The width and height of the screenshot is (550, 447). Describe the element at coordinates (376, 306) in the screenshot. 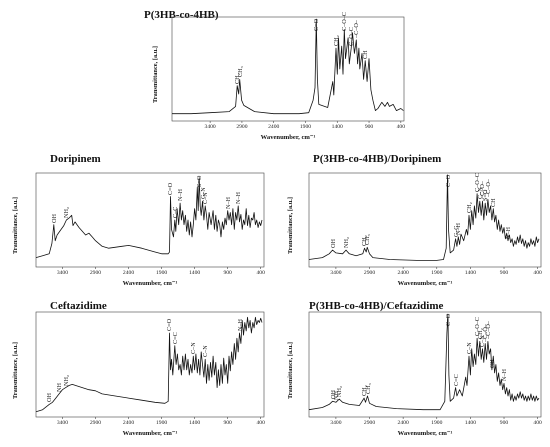

I see `chart-title: P(3HB-co-4HB)/Ceftazidime` at that location.